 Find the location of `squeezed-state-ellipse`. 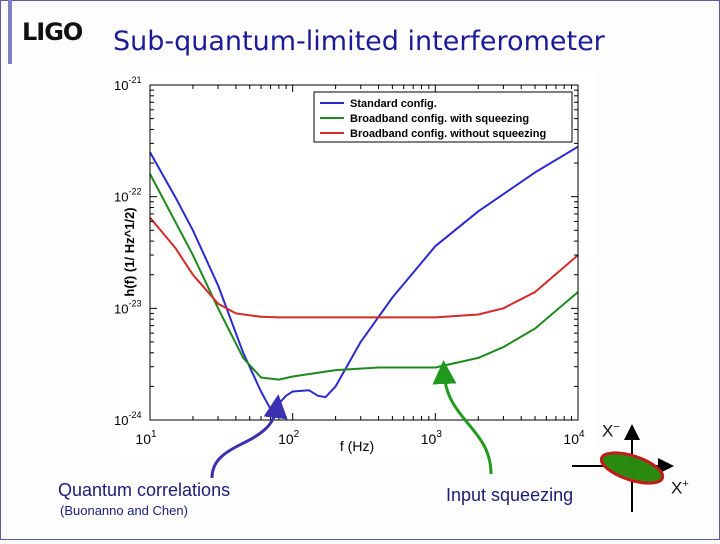

squeezed-state-ellipse is located at coordinates (632, 468).